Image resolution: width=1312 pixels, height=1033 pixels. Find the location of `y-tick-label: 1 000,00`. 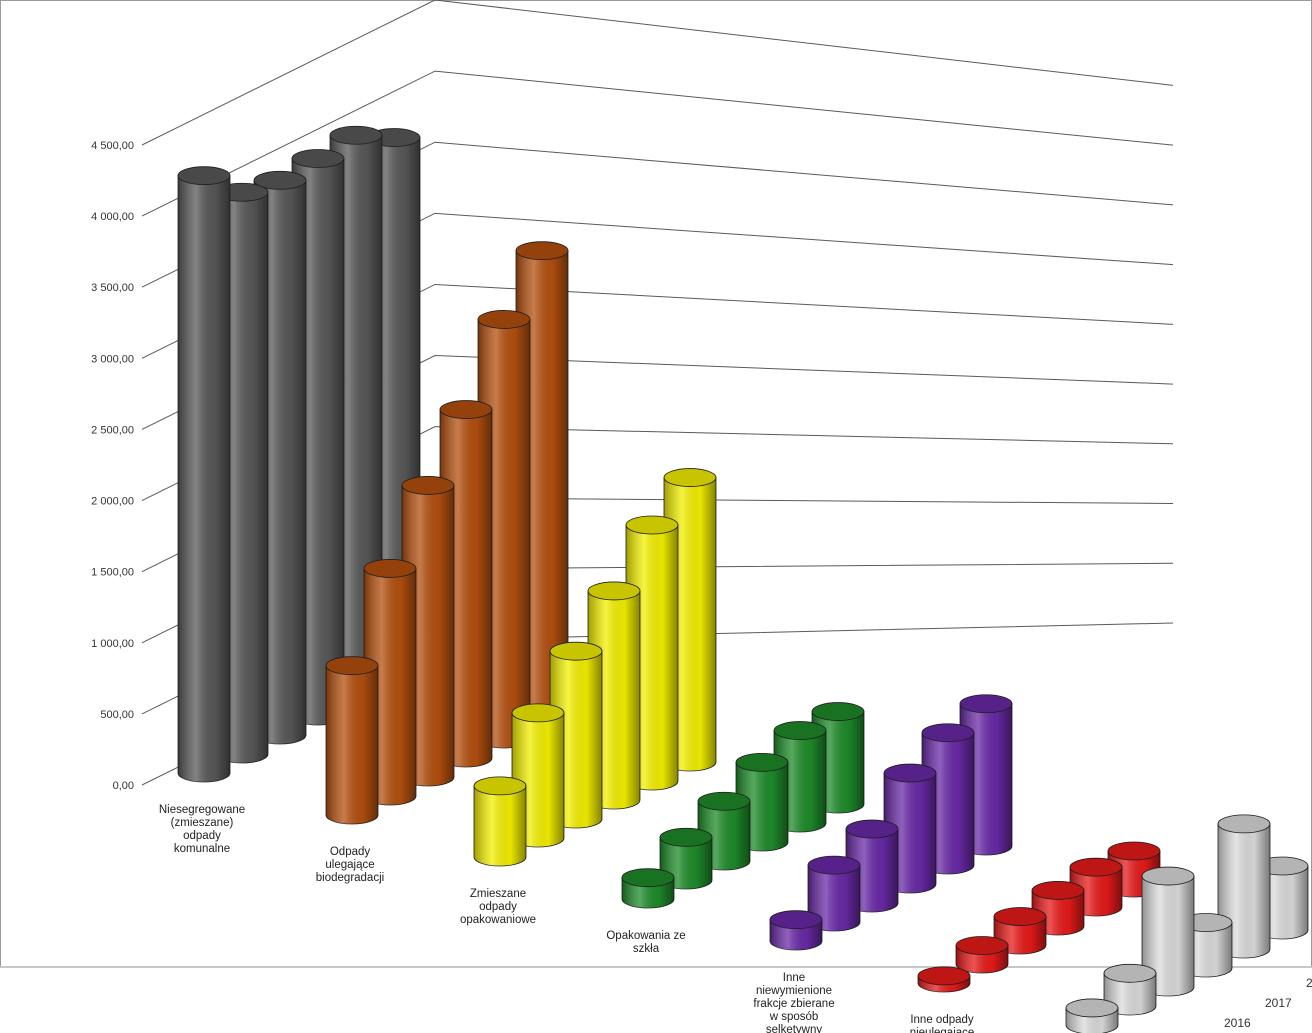

y-tick-label: 1 000,00 is located at coordinates (112, 644).